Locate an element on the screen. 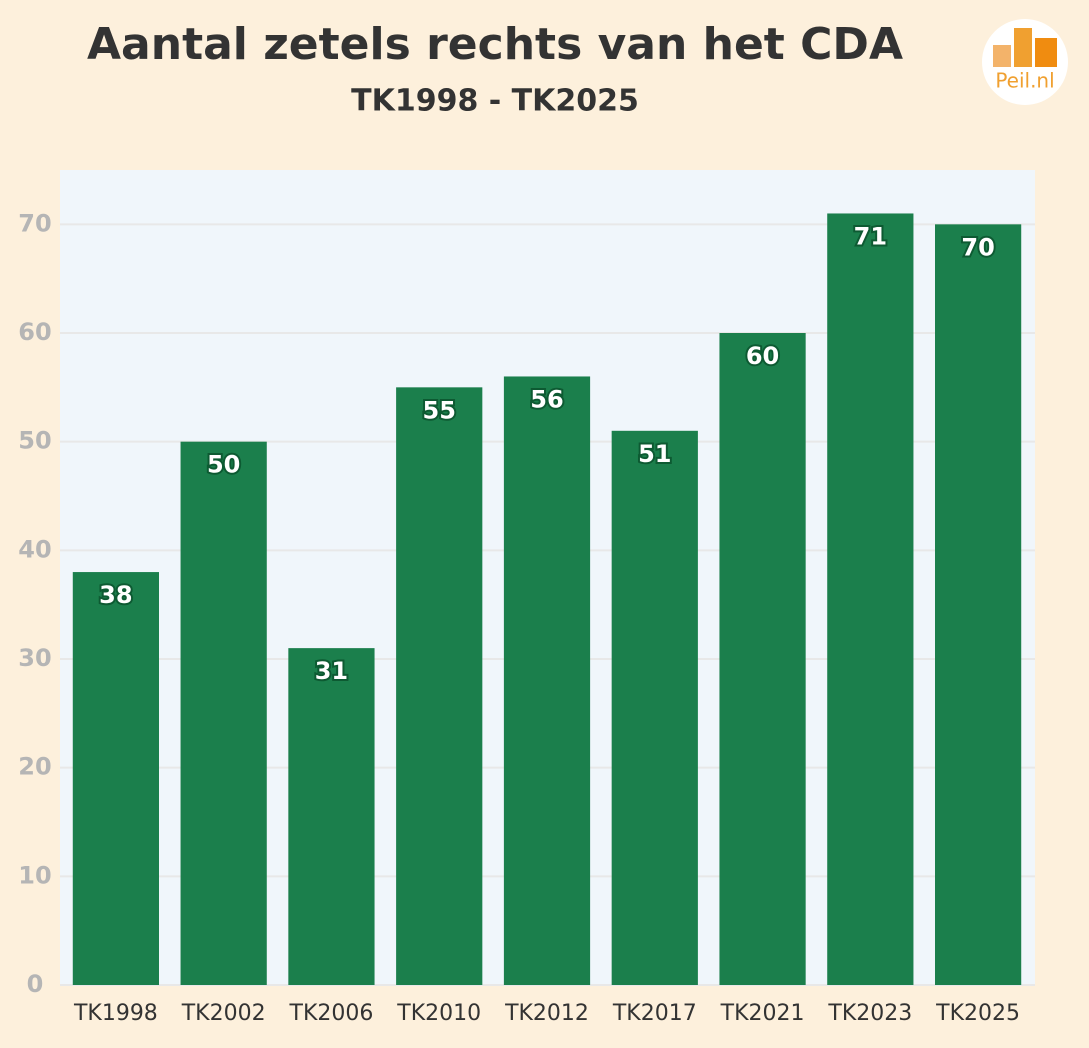 This screenshot has height=1048, width=1089. value-label: 38 is located at coordinates (115, 595).